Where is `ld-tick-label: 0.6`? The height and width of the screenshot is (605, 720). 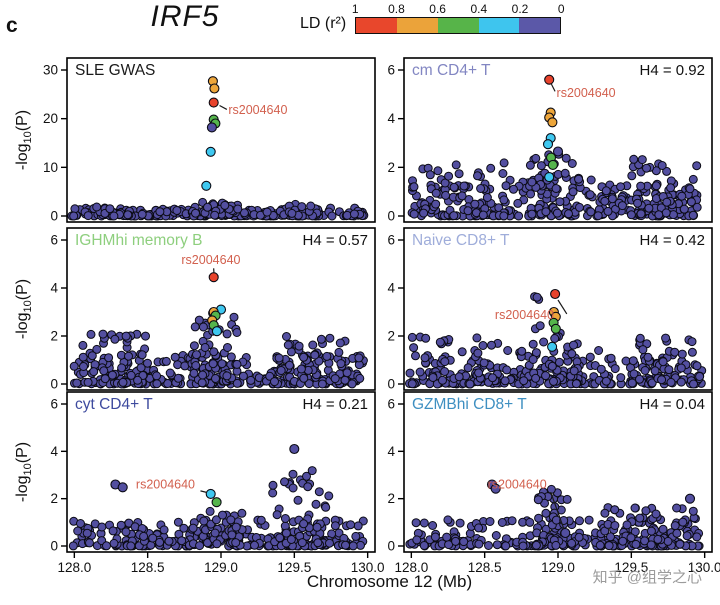
ld-tick-label: 0.6 is located at coordinates (437, 9).